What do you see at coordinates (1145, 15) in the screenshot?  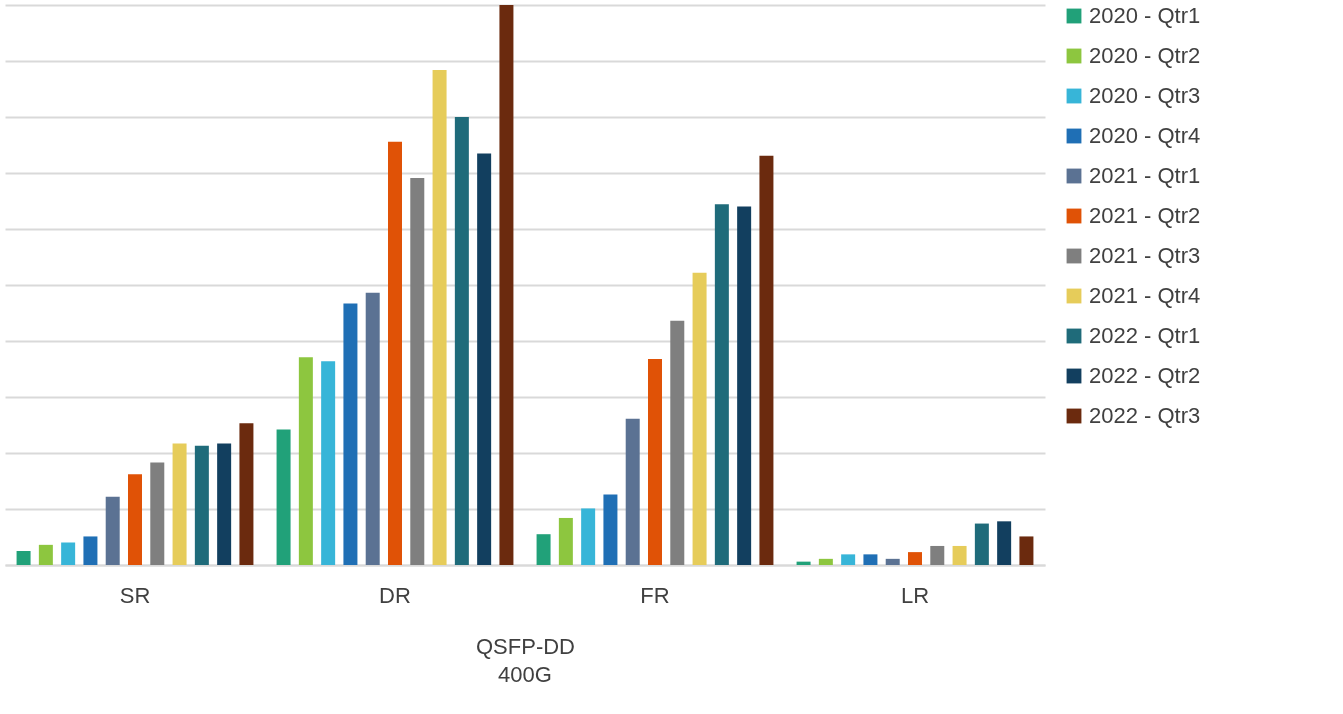 I see `legend-label: 2020 - Qtr1` at bounding box center [1145, 15].